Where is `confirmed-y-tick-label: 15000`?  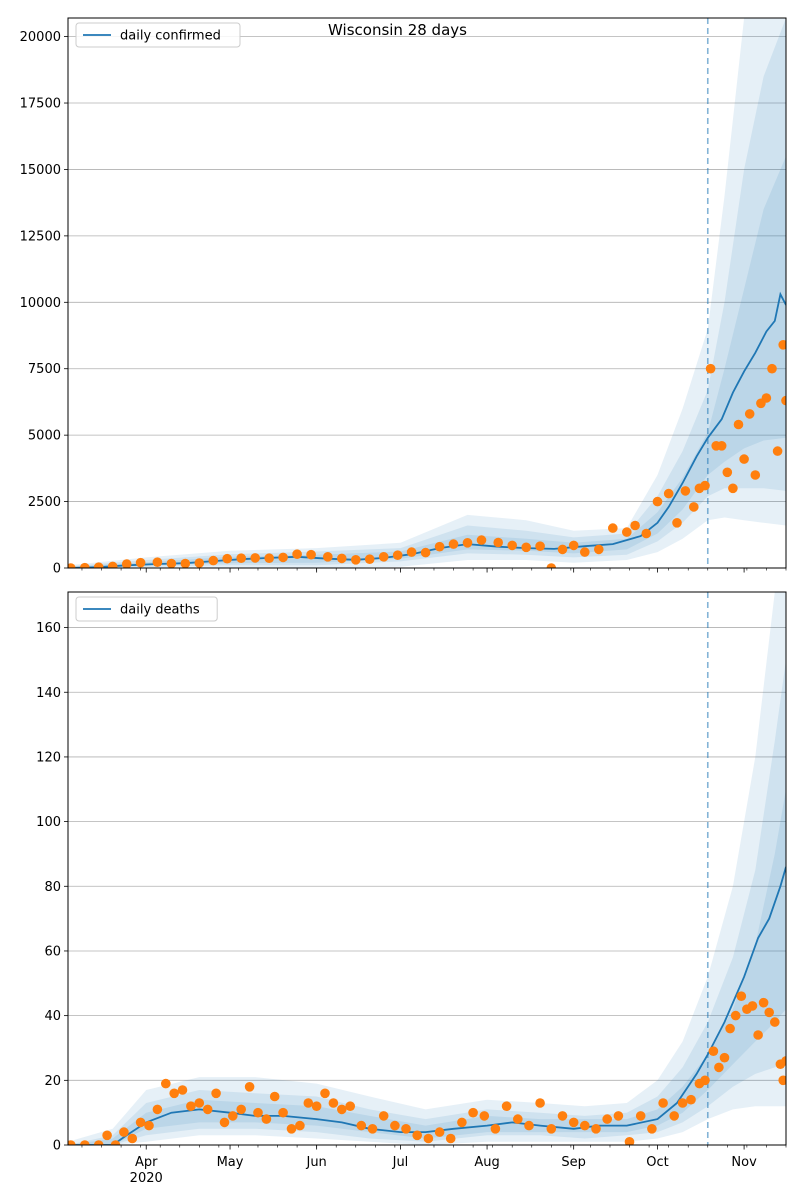
confirmed-y-tick-label: 15000 is located at coordinates (40, 170).